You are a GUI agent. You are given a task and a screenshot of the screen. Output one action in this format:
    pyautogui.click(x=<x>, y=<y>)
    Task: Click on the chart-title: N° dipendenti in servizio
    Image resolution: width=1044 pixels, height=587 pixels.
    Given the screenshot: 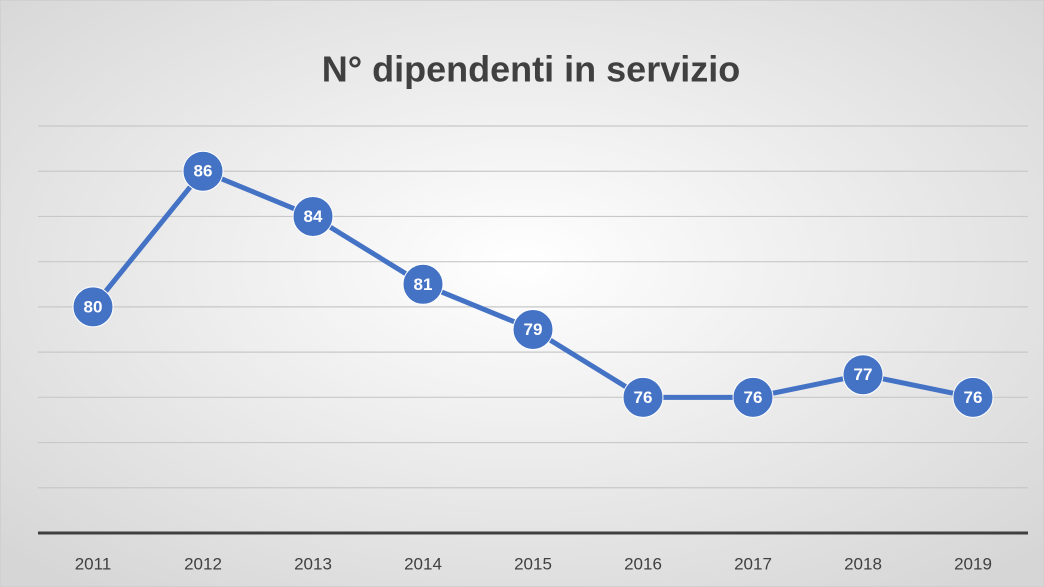 What is the action you would take?
    pyautogui.click(x=531, y=69)
    